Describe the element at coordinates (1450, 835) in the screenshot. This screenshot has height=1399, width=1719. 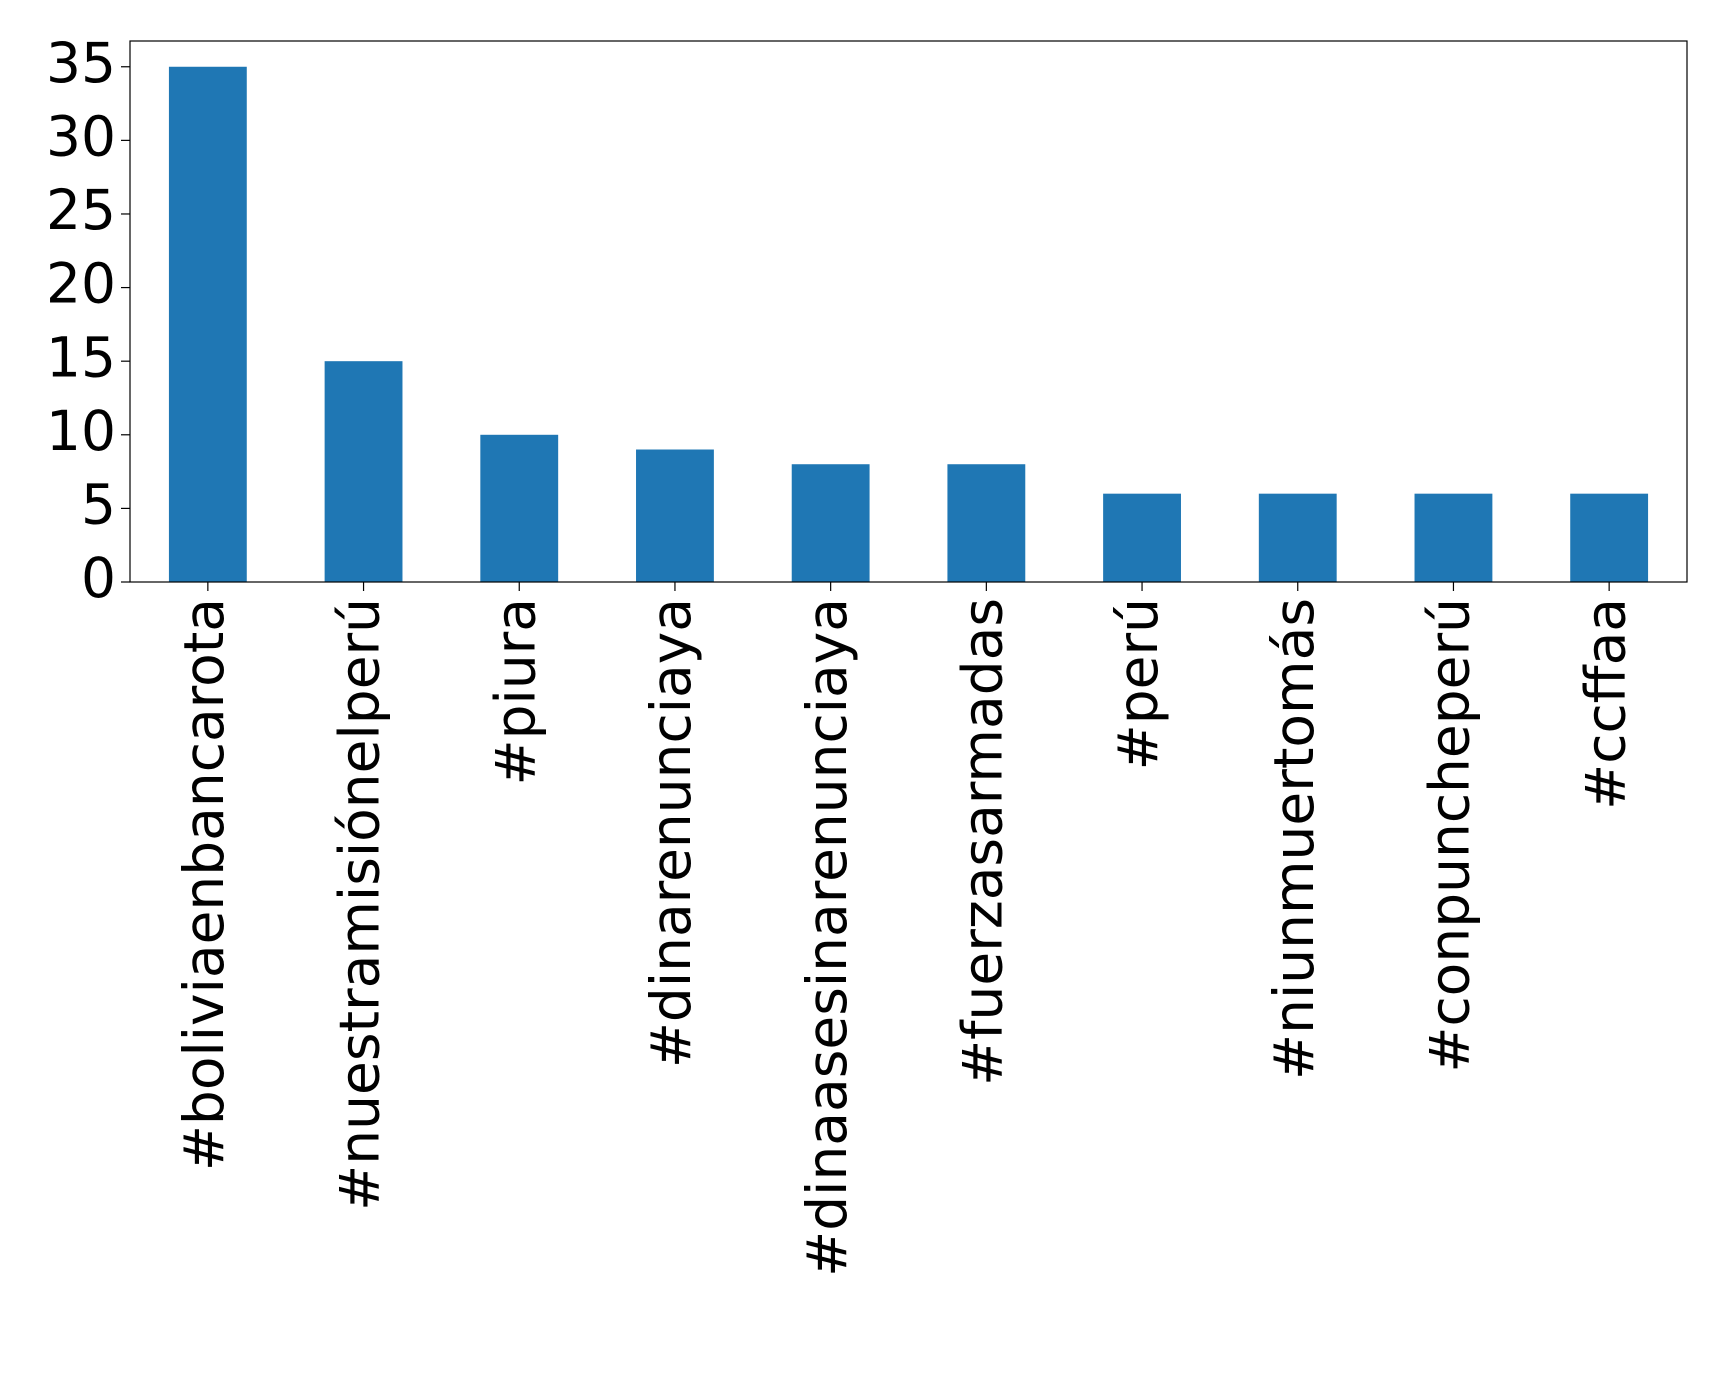
I see `x-tick-label: #conpuncheperú` at that location.